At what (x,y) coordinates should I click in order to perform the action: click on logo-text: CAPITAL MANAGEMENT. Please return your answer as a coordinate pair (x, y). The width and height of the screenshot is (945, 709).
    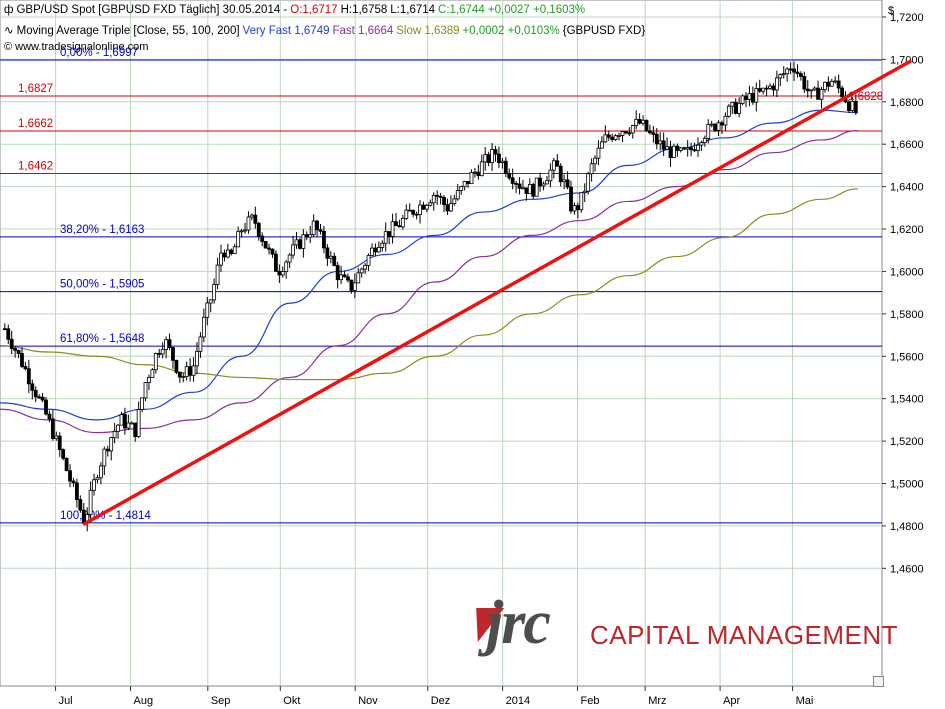
    Looking at the image, I should click on (744, 635).